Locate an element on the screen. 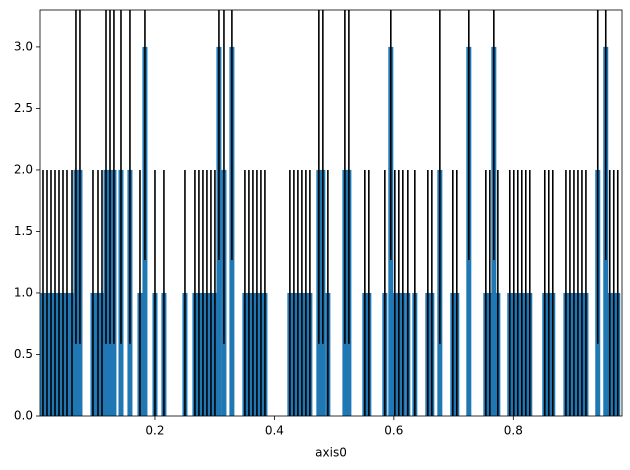 This screenshot has height=470, width=630. x-tick-label: 0.2 is located at coordinates (154, 431).